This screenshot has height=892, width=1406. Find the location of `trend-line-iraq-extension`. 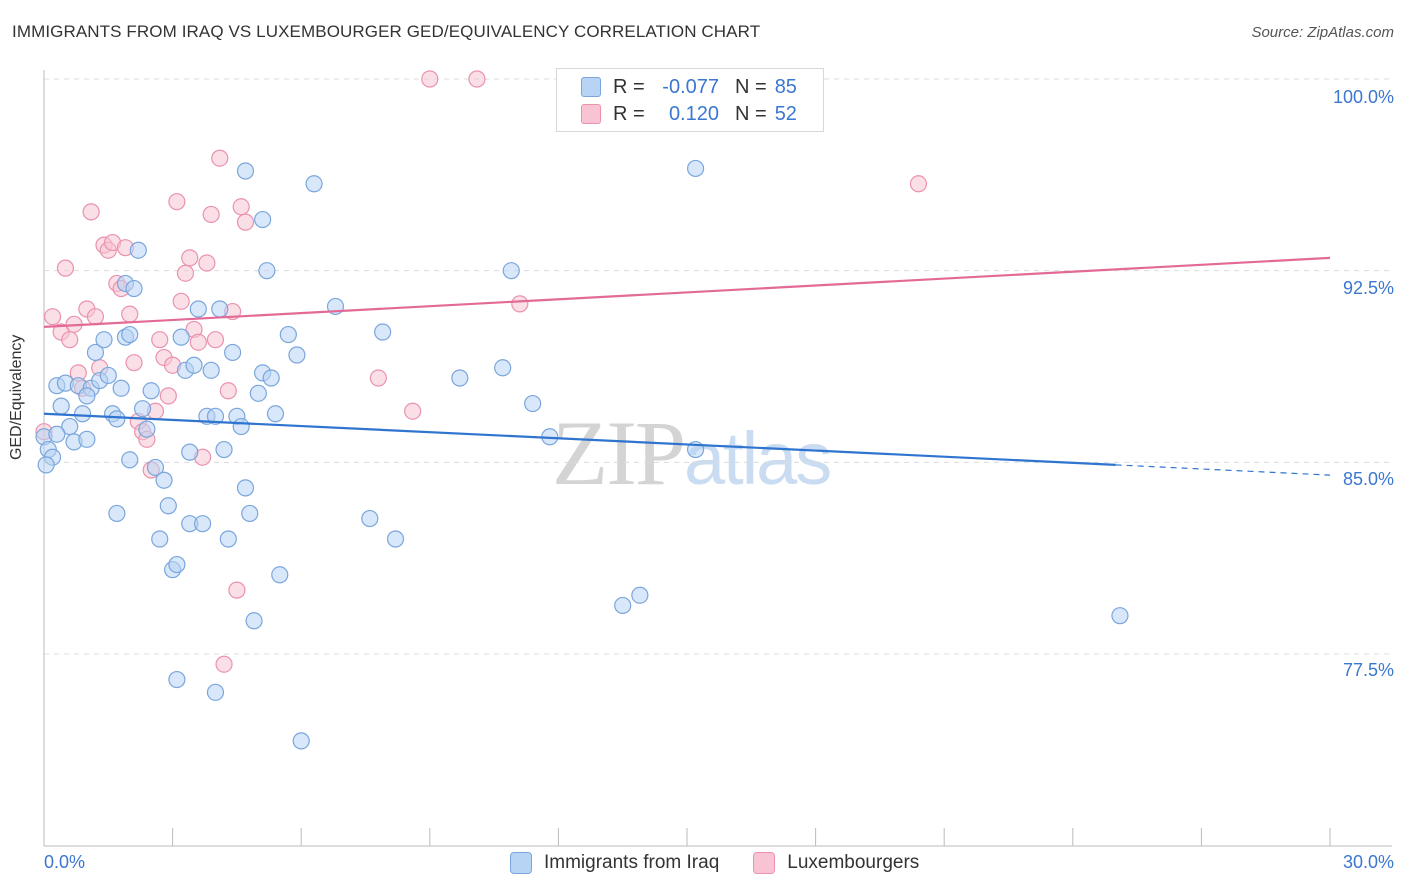

trend-line-iraq-extension is located at coordinates (1223, 470).